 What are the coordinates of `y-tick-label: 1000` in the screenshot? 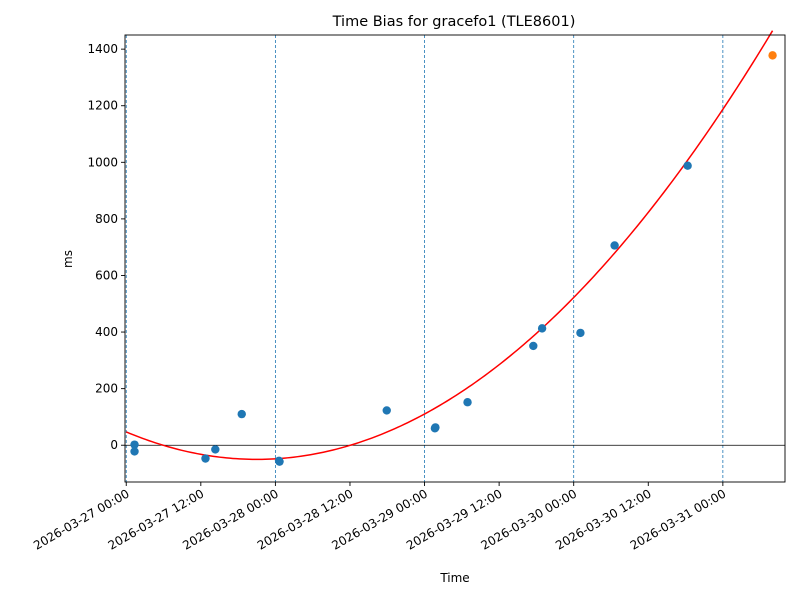 It's located at (102, 162).